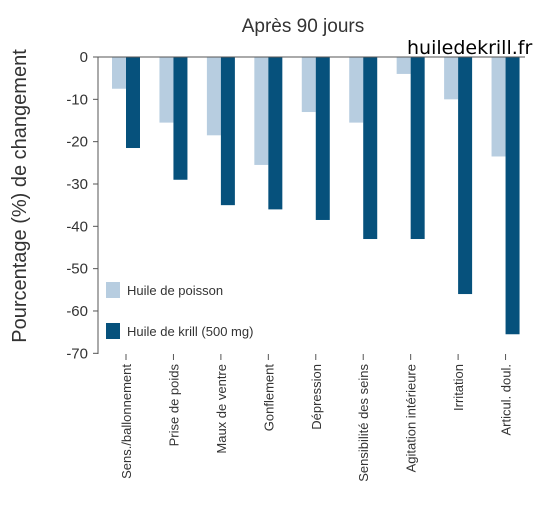 The width and height of the screenshot is (545, 509). I want to click on y-axis-label: Pourcentage (%) de changement, so click(20, 196).